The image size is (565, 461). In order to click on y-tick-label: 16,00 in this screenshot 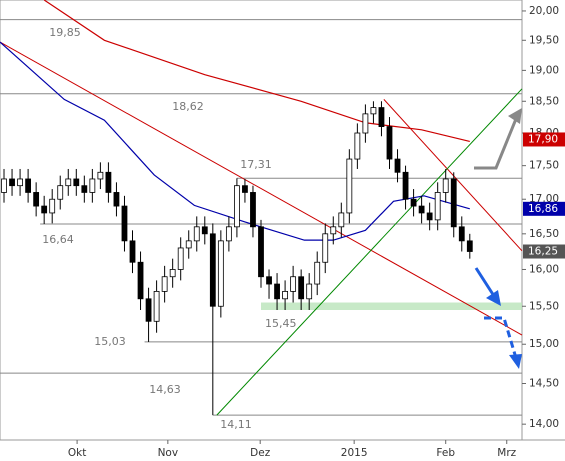, I will do `click(544, 269)`.